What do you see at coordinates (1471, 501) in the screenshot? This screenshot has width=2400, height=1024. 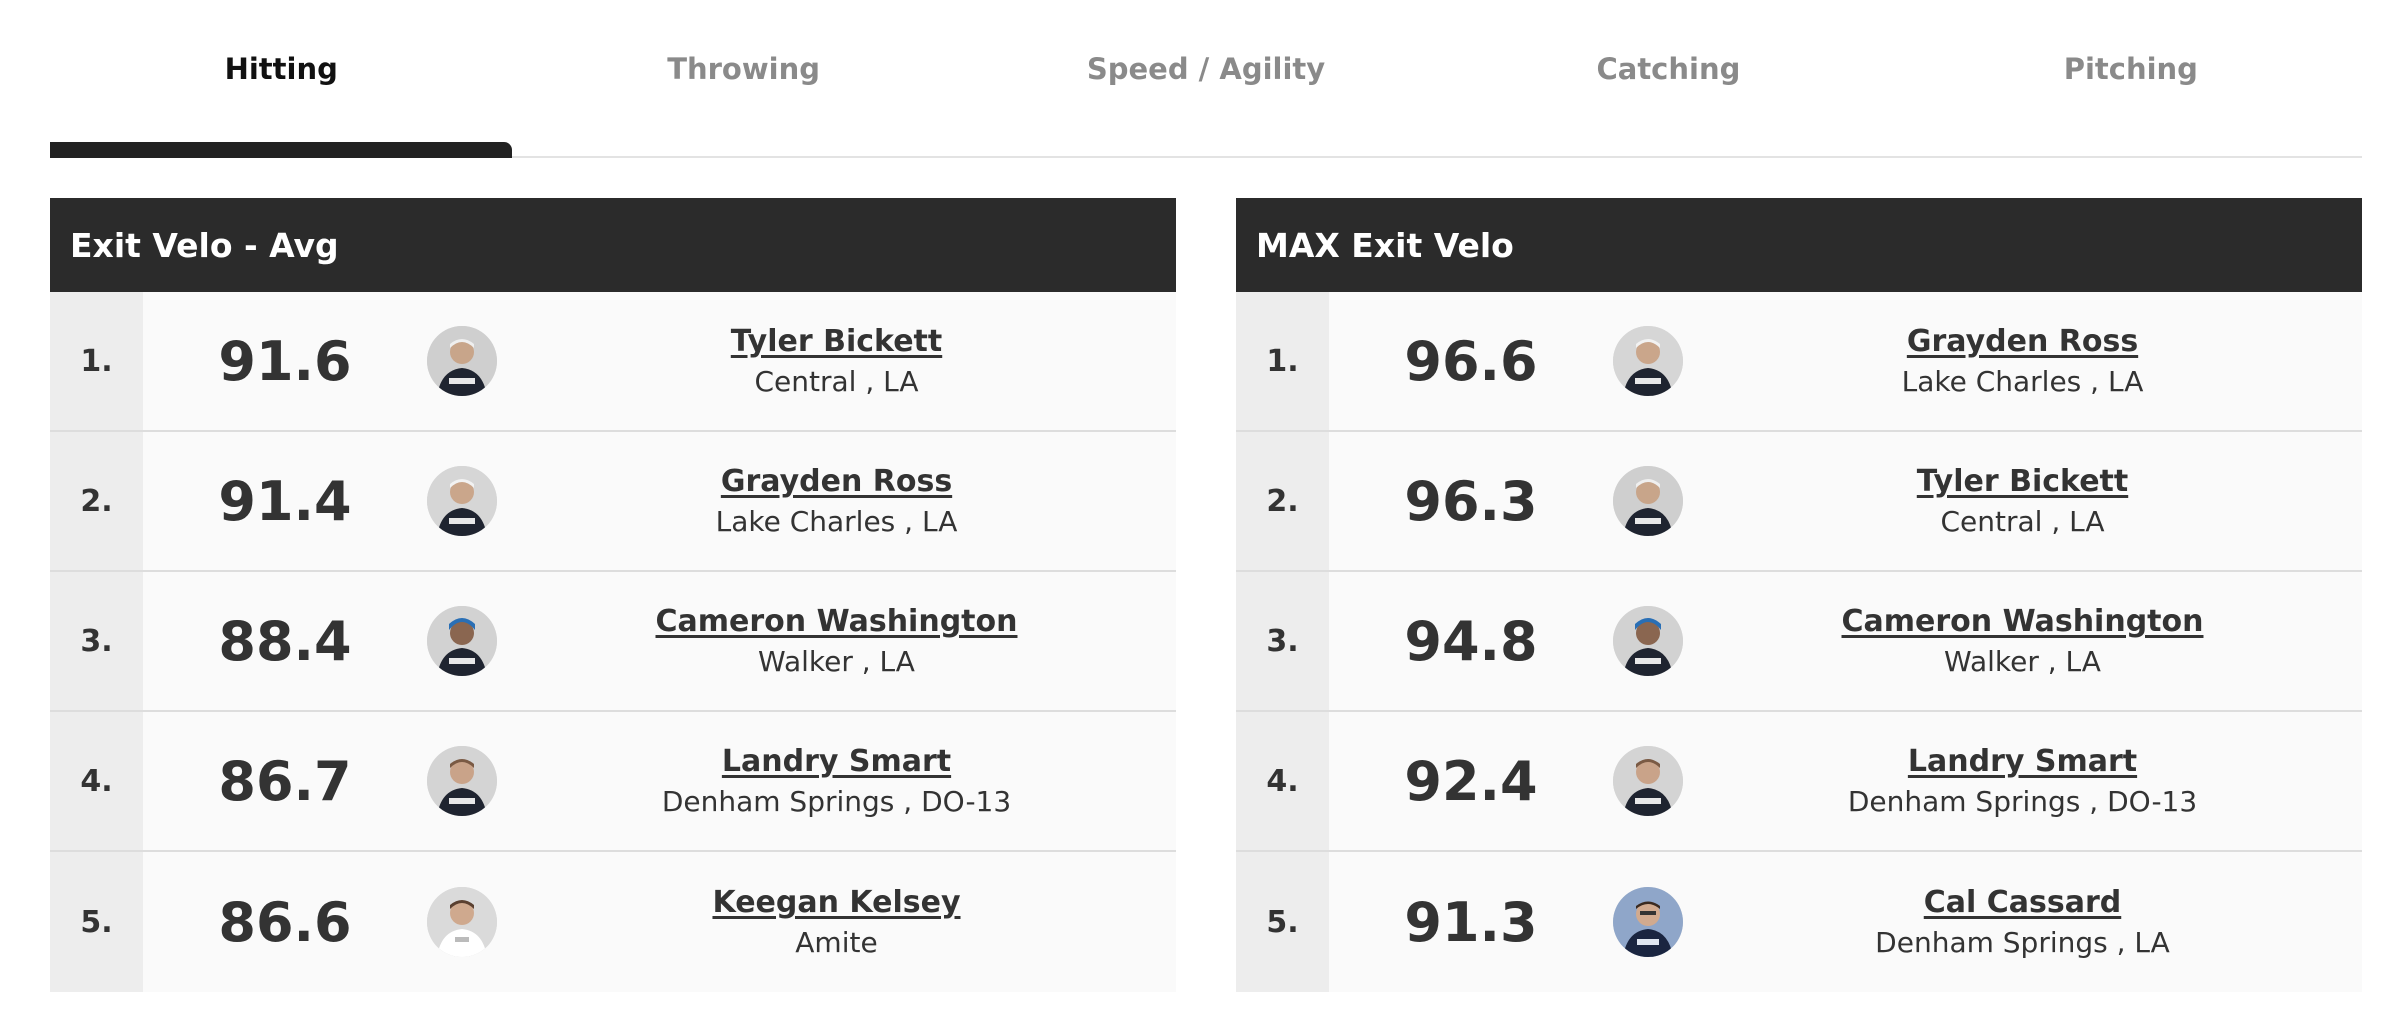 I see `stat-value: 96.3` at bounding box center [1471, 501].